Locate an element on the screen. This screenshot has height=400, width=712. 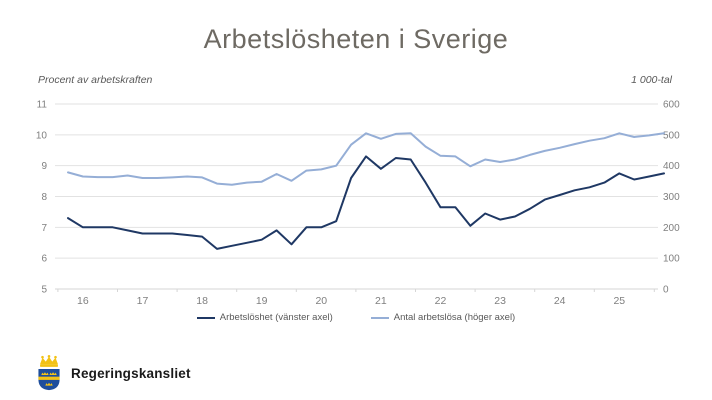
x-axis-year-label: 16 is located at coordinates (83, 301).